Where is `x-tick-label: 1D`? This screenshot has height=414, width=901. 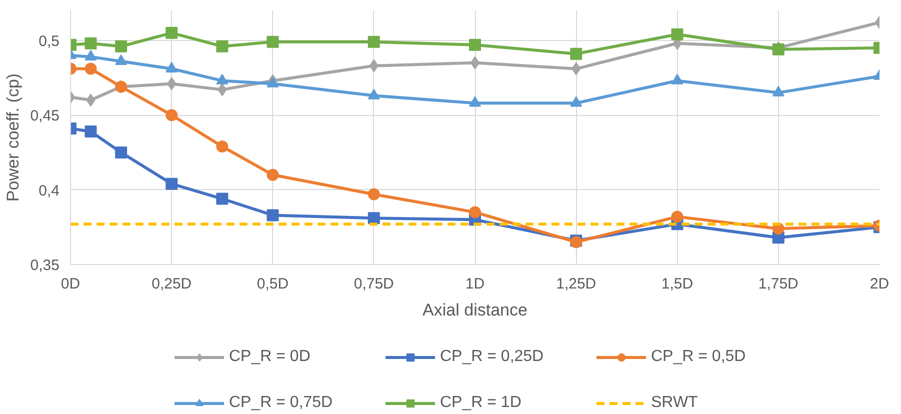
x-tick-label: 1D is located at coordinates (475, 284).